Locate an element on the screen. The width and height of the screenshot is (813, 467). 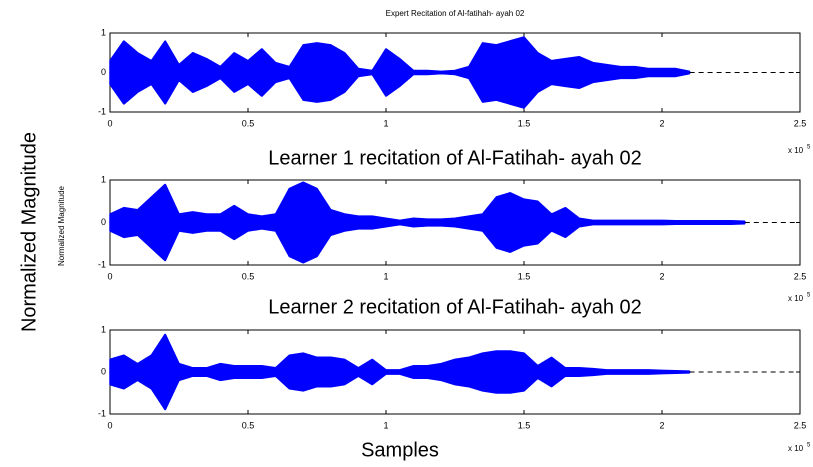
y-axis-label-small: Normalized Magnitude is located at coordinates (61, 225).